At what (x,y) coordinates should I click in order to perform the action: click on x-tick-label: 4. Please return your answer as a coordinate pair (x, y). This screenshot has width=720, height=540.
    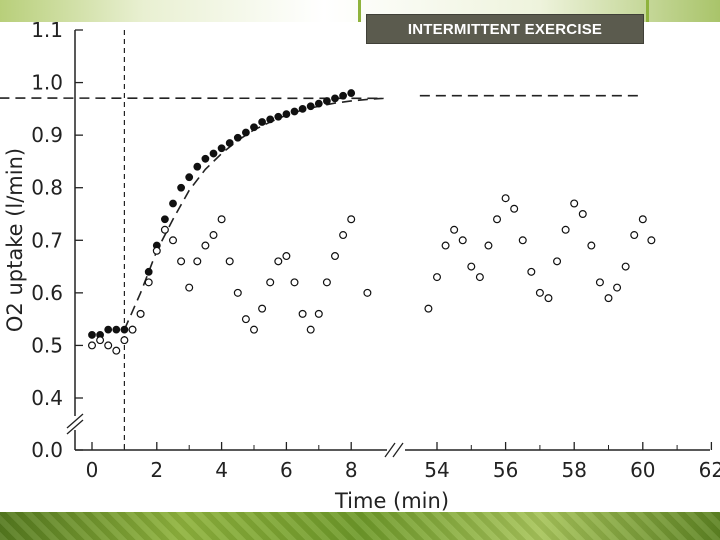
    Looking at the image, I should click on (221, 470).